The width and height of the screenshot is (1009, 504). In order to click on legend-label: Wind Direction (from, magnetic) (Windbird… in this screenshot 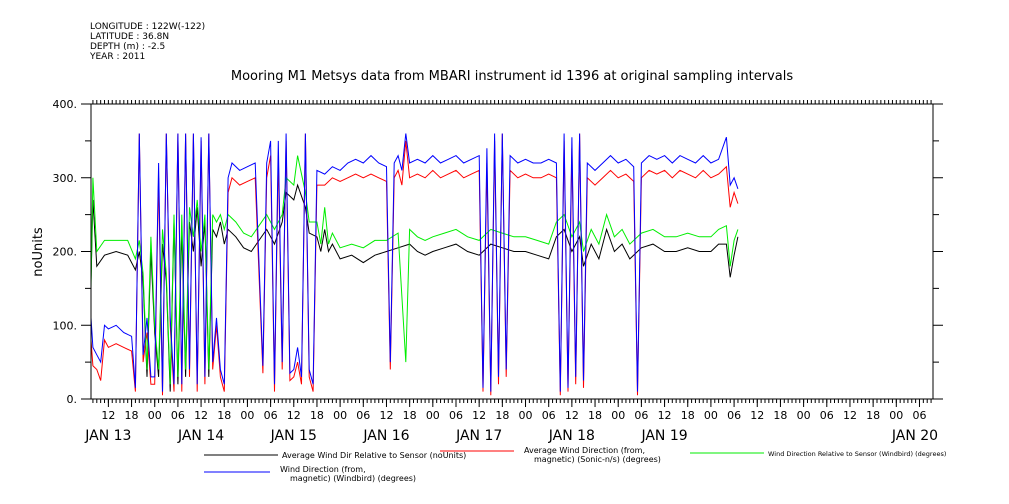, I will do `click(348, 474)`.